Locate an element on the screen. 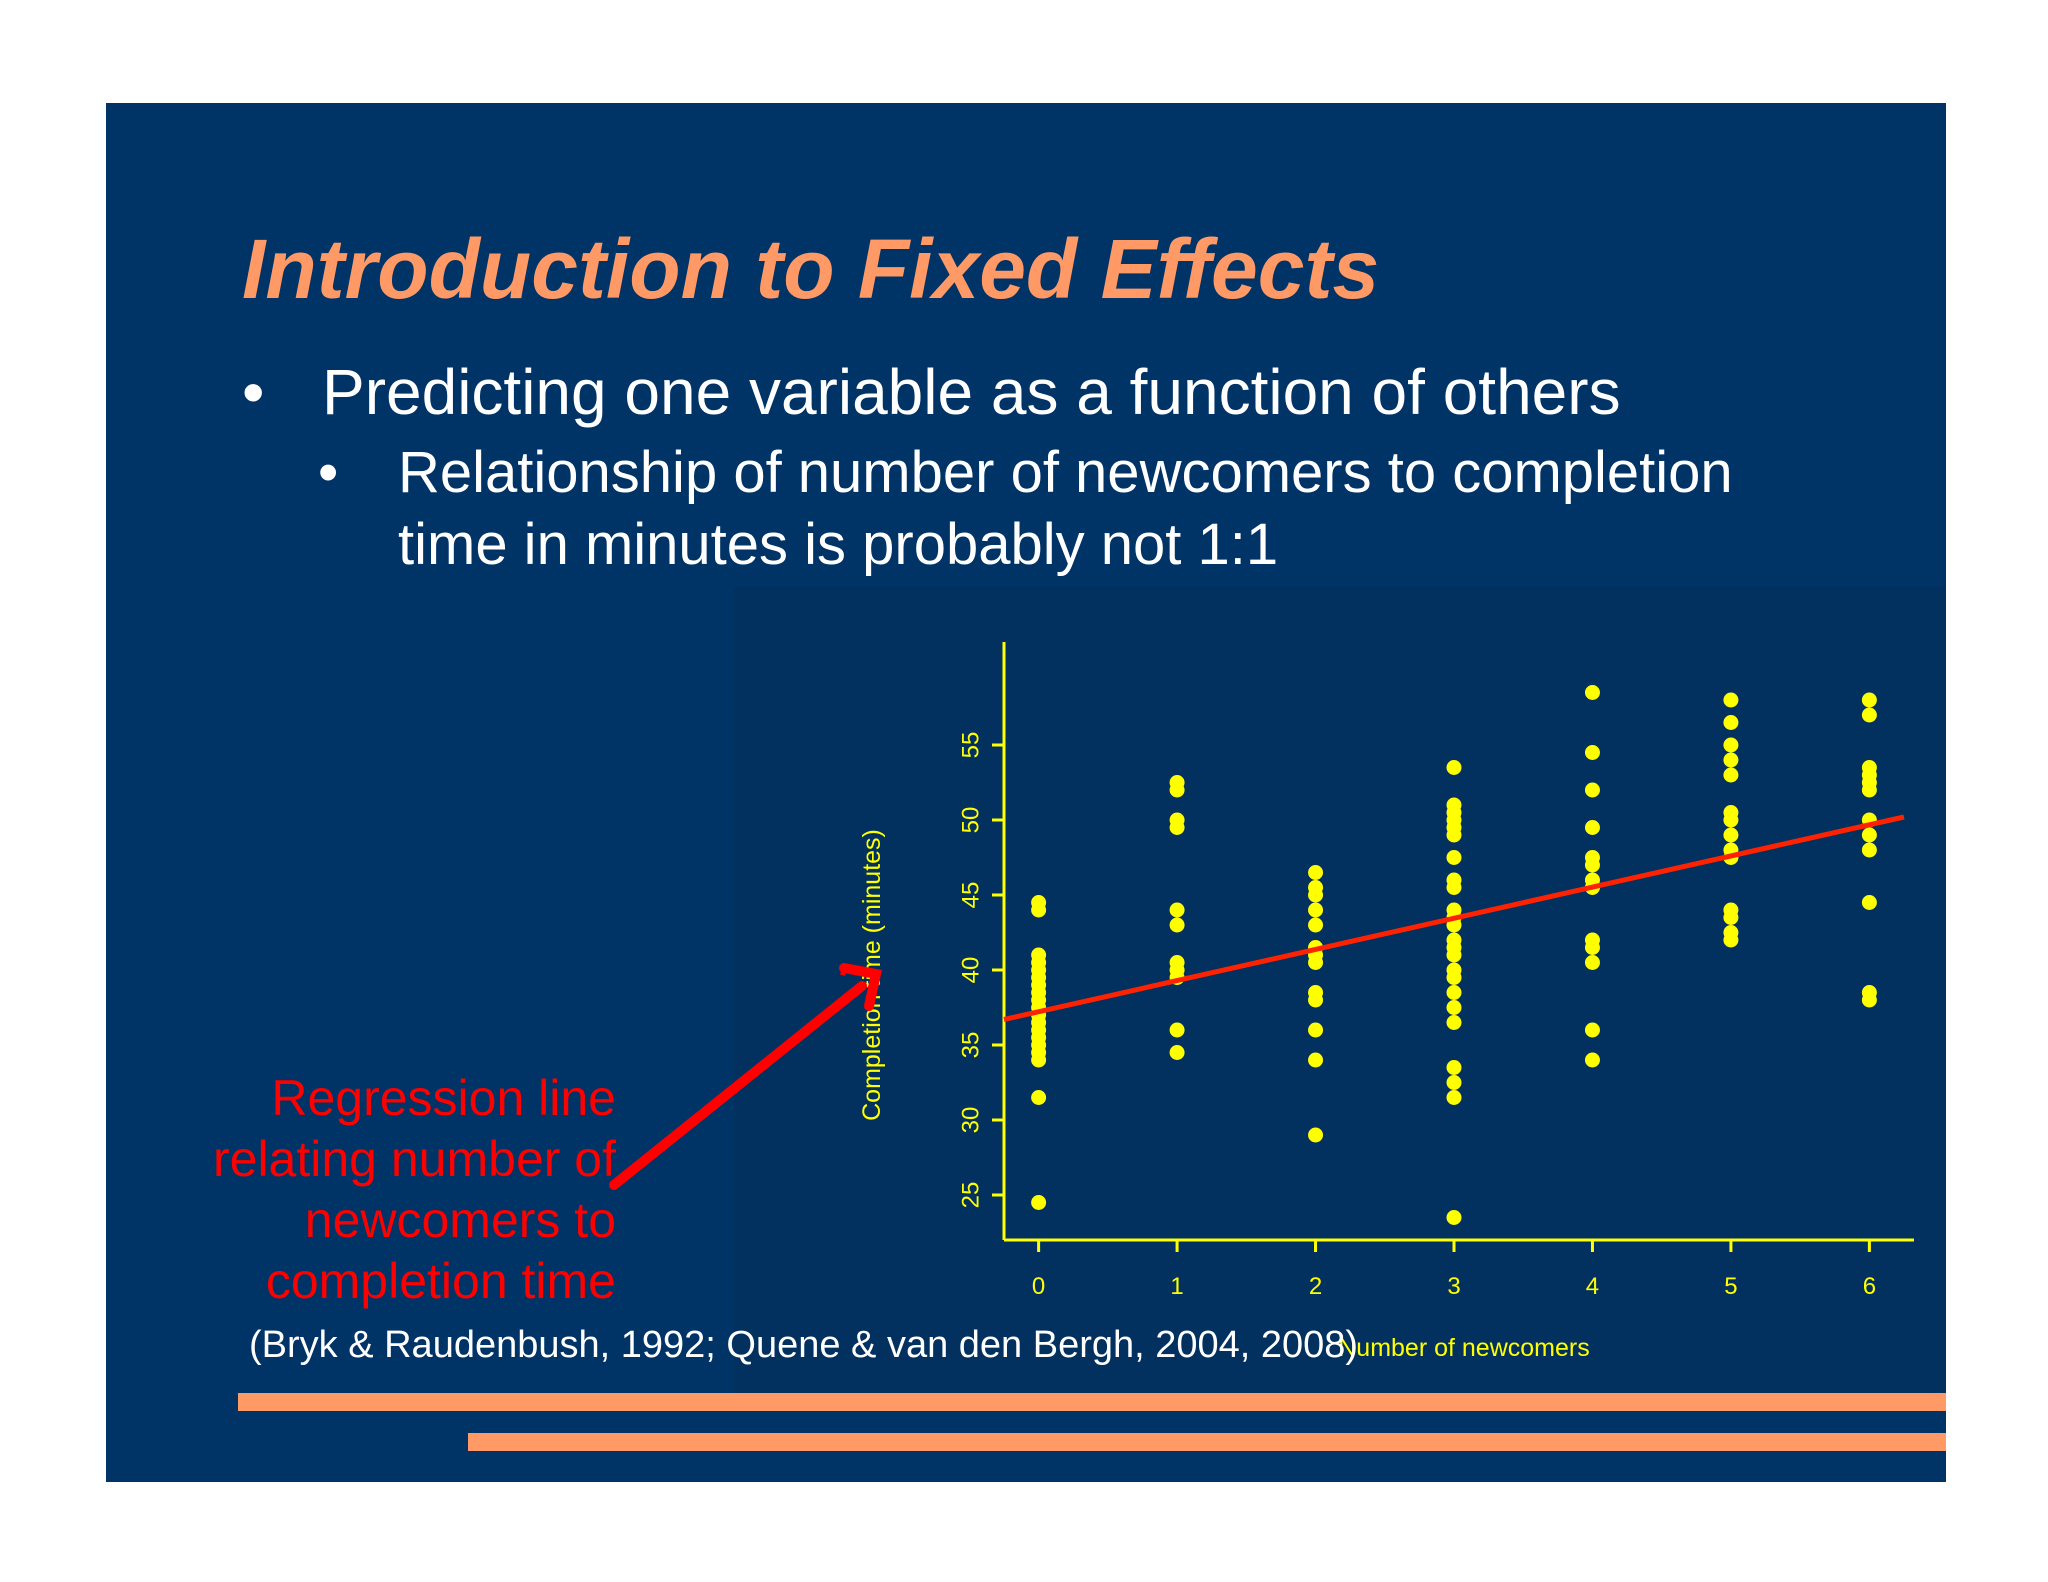 This screenshot has height=1582, width=2048. x-tick-label: 3 is located at coordinates (1453, 1286).